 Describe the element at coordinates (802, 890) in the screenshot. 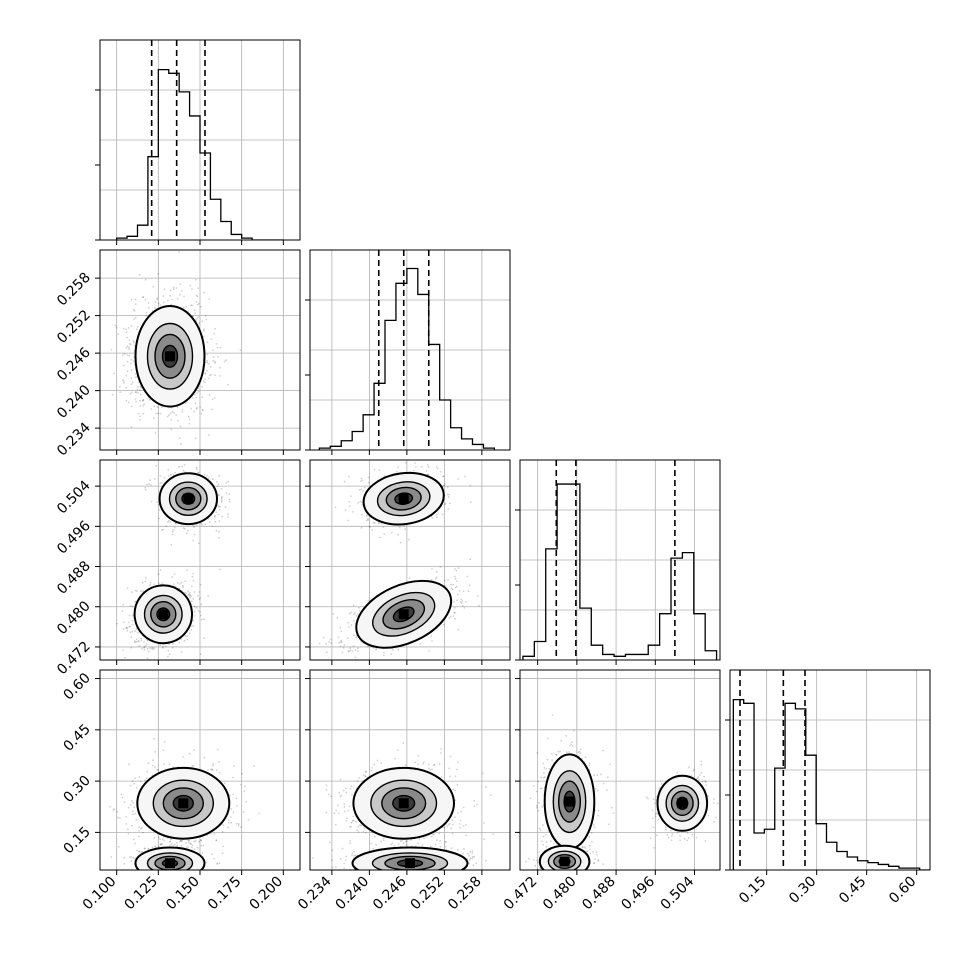

I see `x-tick-label: 0.30` at that location.